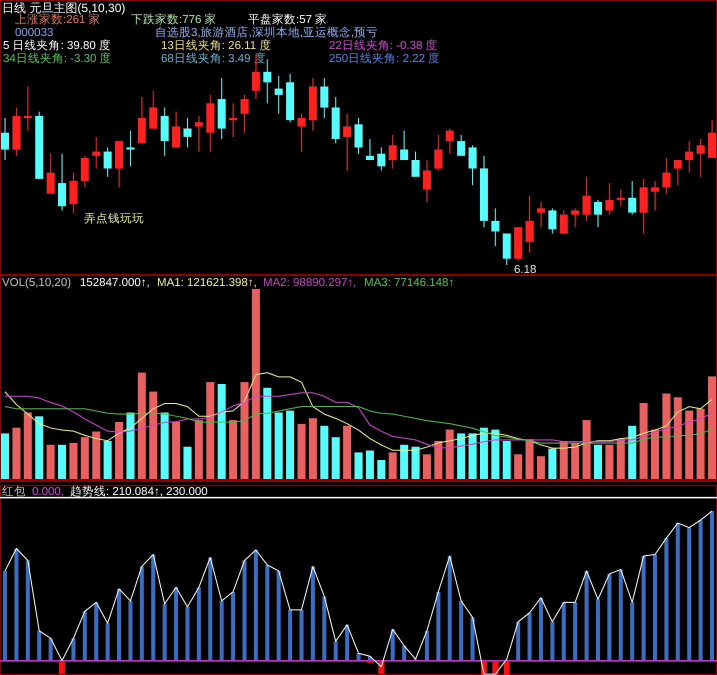 This screenshot has height=675, width=717. I want to click on annotation: 34日线夹角: -3.30 度, so click(57, 58).